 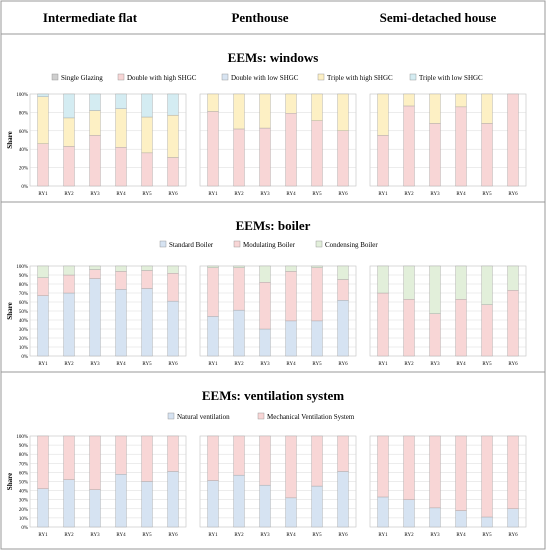 What do you see at coordinates (273, 395) in the screenshot?
I see `section-title-eems-ventilation-system: EEMs: ventilation system` at bounding box center [273, 395].